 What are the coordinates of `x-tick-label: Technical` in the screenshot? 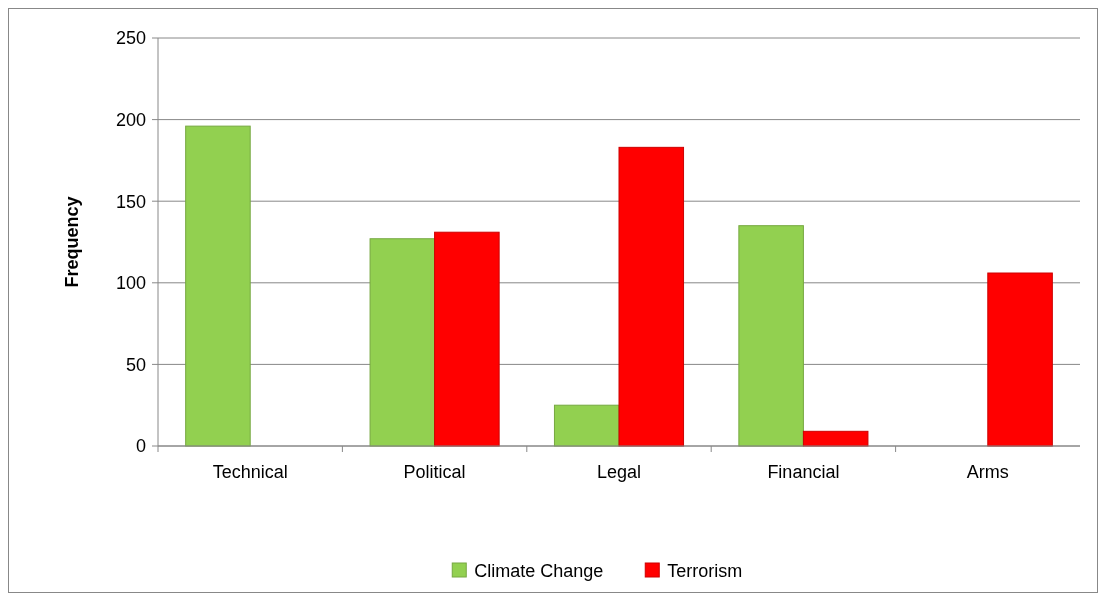 It's located at (250, 472).